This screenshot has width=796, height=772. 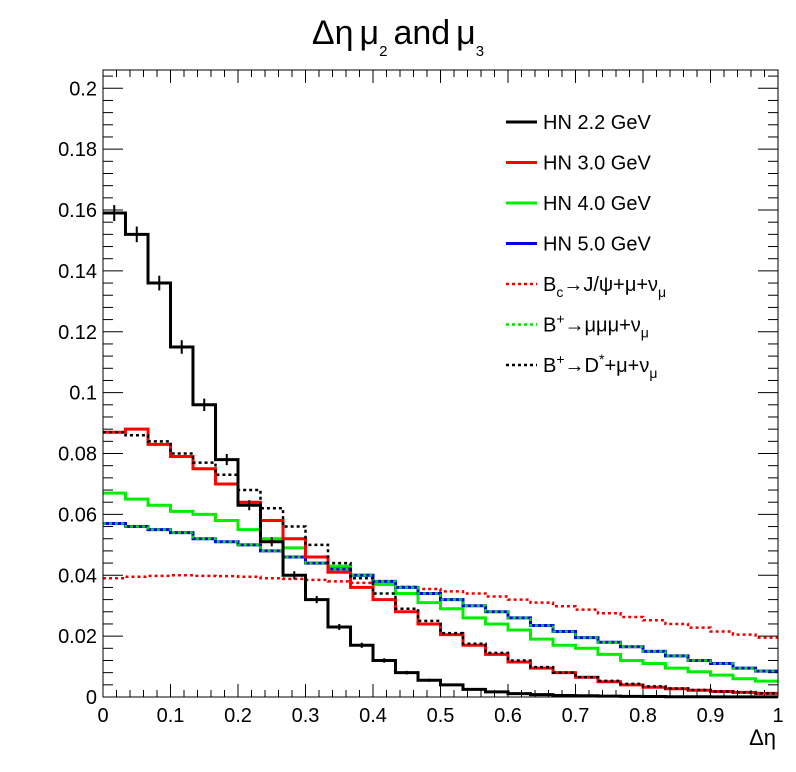 I want to click on x-tick-label: 0, so click(x=102, y=716).